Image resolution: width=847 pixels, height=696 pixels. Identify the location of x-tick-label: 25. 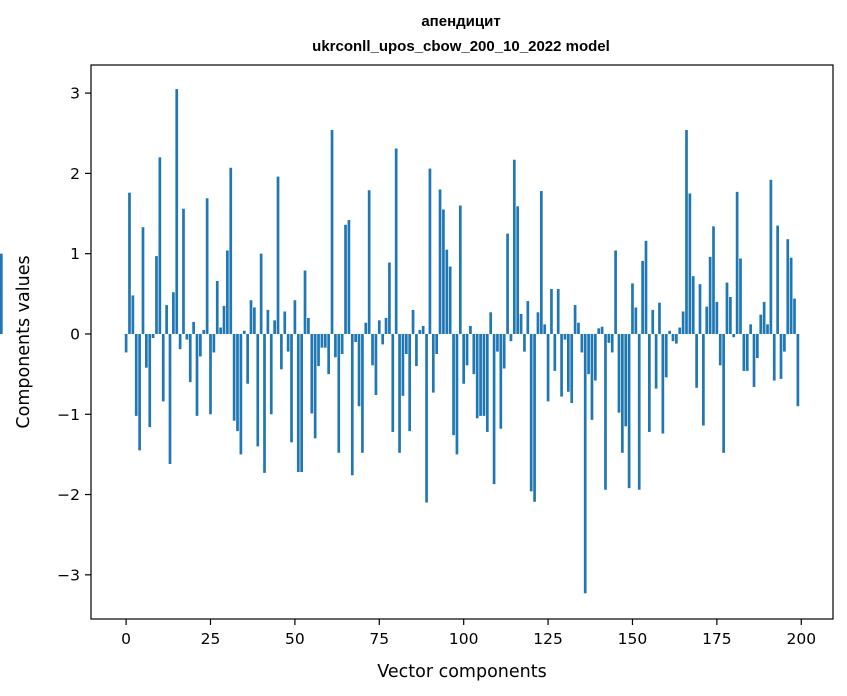
(211, 639).